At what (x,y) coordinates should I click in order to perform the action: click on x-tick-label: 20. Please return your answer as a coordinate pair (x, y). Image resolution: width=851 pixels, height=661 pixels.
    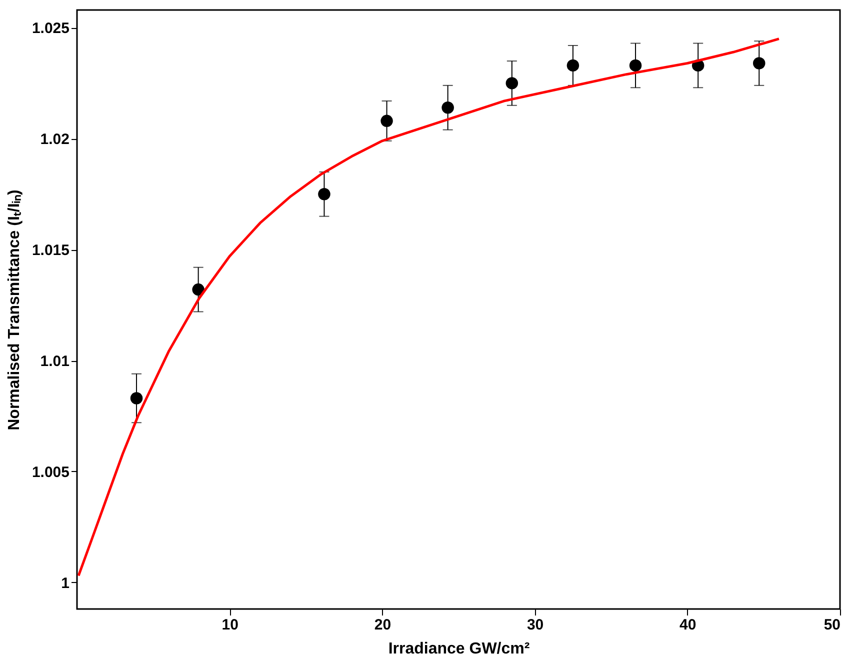
    Looking at the image, I should click on (383, 625).